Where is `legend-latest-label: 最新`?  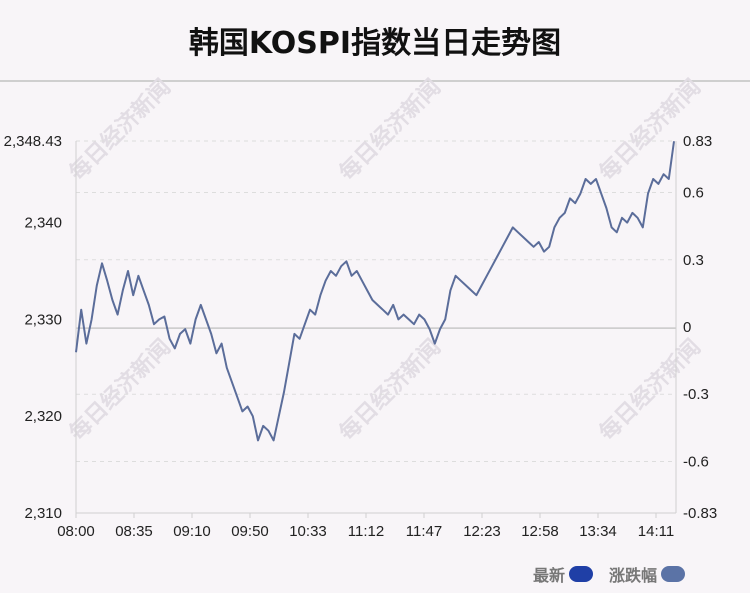
legend-latest-label: 最新 is located at coordinates (549, 575).